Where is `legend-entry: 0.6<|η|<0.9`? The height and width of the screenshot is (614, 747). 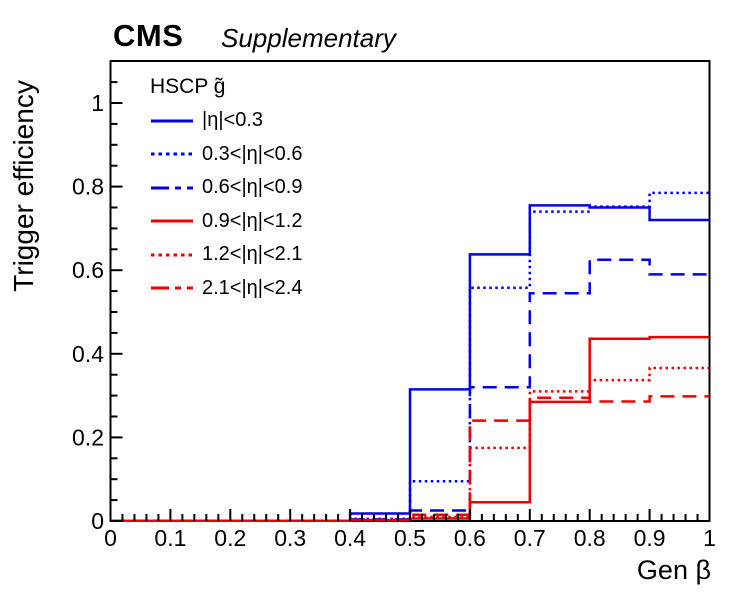
legend-entry: 0.6<|η|<0.9 is located at coordinates (275, 188).